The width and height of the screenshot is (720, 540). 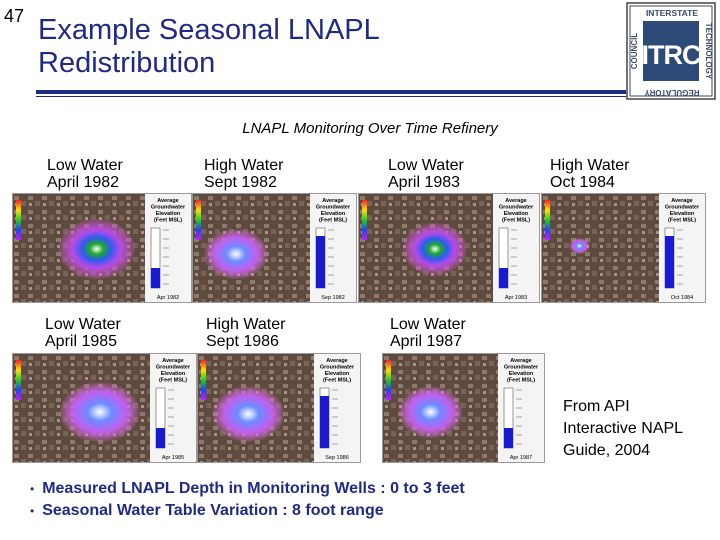 What do you see at coordinates (708, 51) in the screenshot?
I see `logo-right-text: TECHNOLOGY` at bounding box center [708, 51].